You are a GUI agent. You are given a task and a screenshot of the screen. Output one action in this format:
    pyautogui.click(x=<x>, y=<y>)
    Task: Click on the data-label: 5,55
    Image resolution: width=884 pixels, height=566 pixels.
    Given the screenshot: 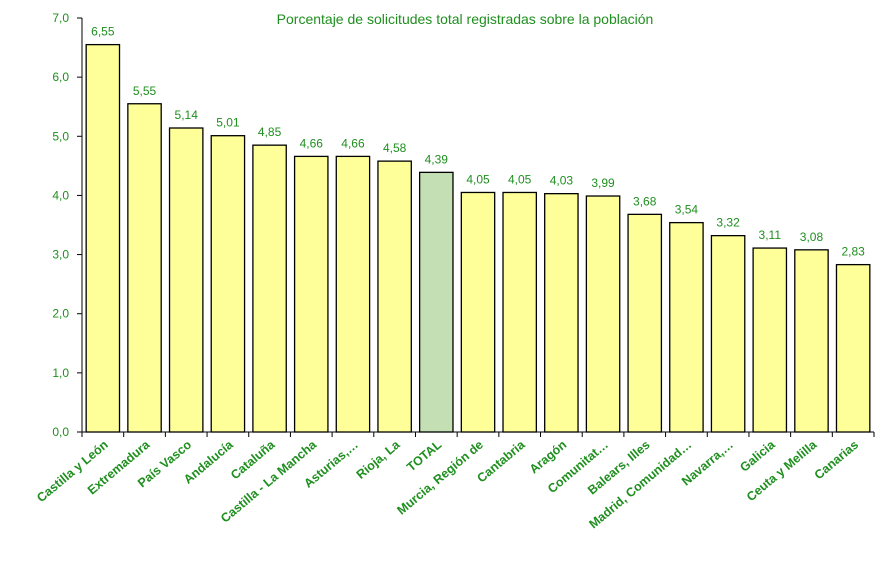 What is the action you would take?
    pyautogui.click(x=145, y=91)
    